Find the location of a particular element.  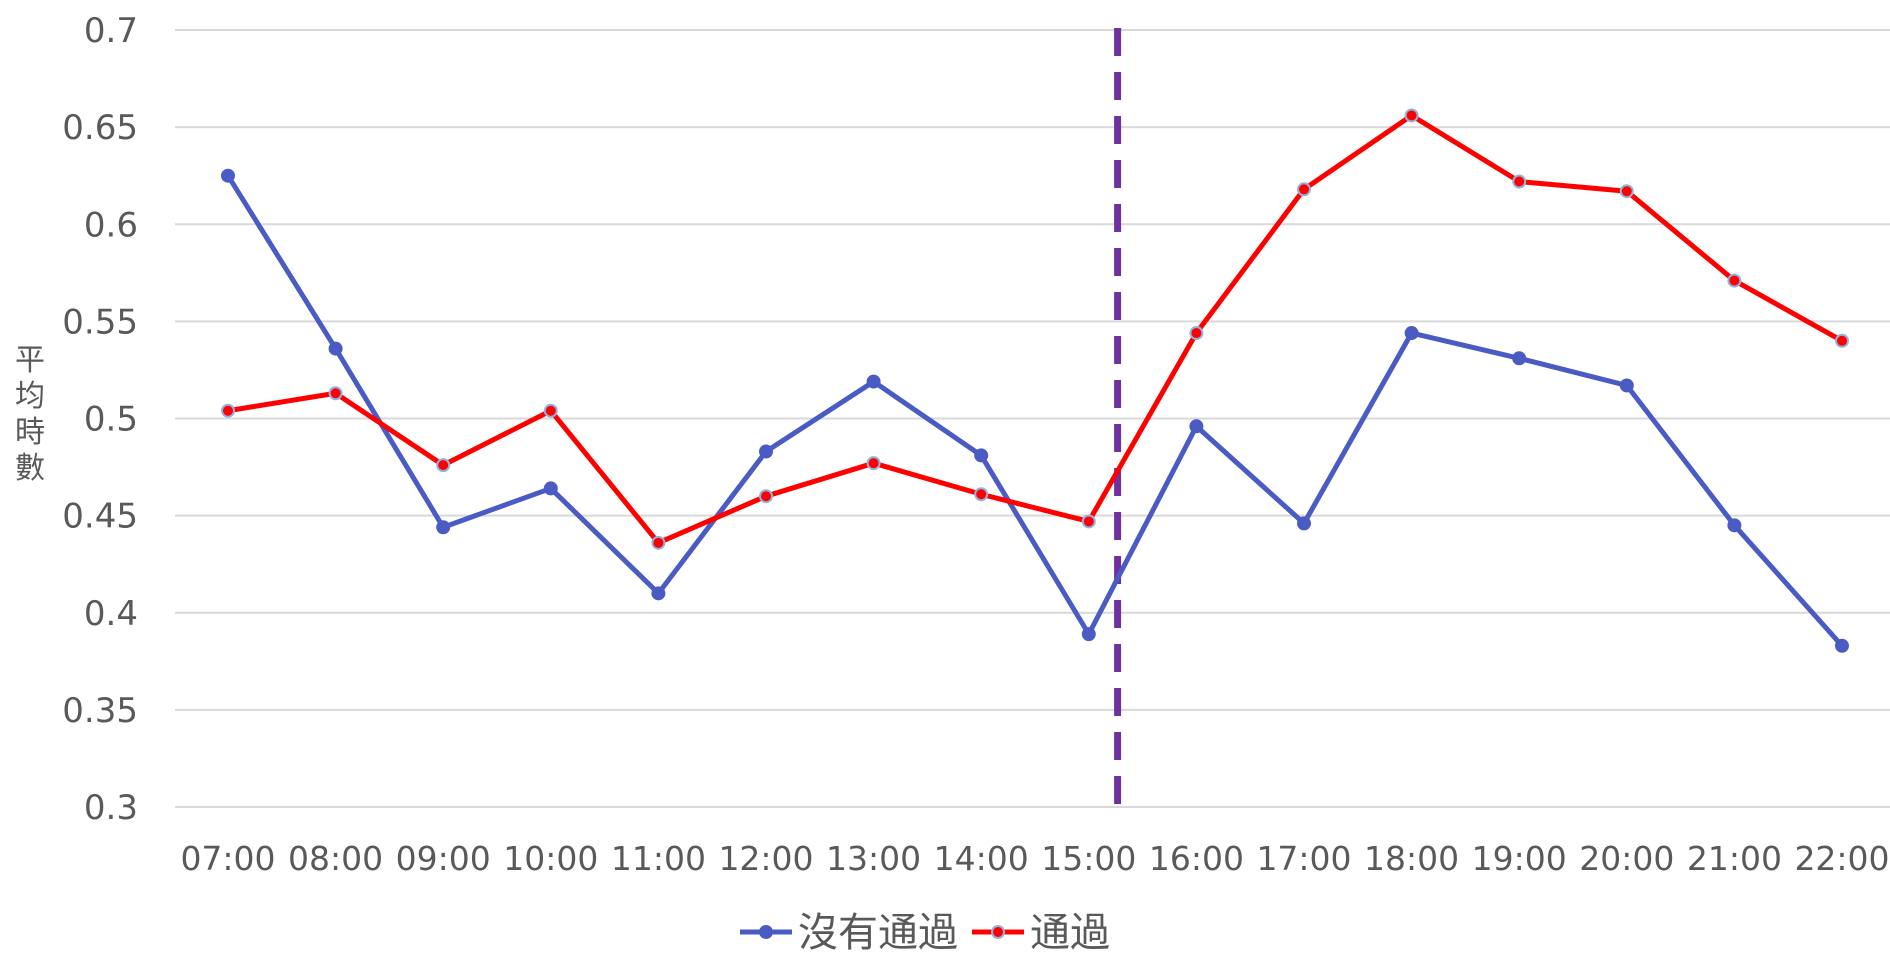

x-tick-label: 10:00 is located at coordinates (550, 858).